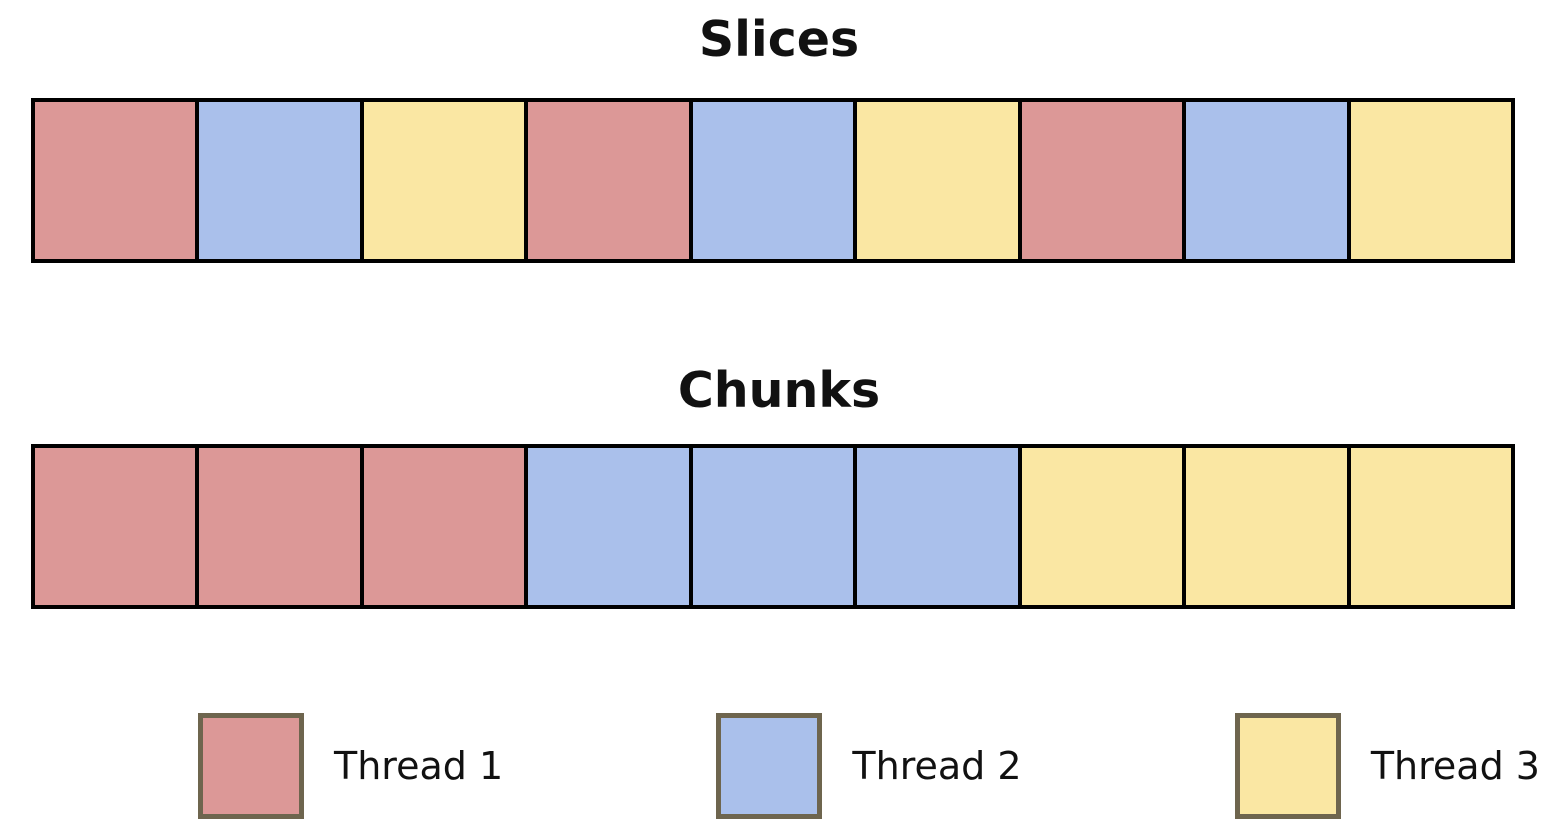 The image size is (1558, 840). I want to click on legend-item-thread-2: Thread 2, so click(869, 766).